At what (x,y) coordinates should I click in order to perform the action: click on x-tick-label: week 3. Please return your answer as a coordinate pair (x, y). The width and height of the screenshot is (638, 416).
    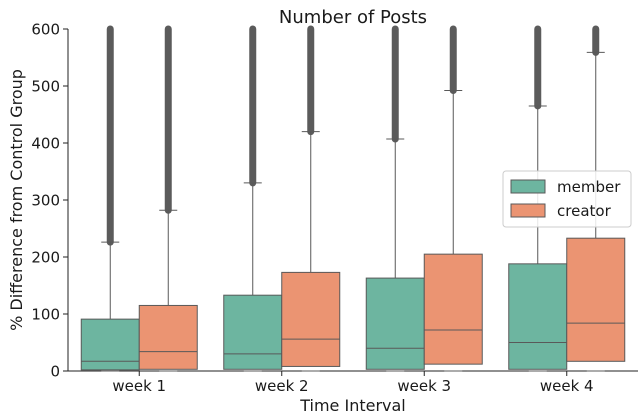
    Looking at the image, I should click on (424, 386).